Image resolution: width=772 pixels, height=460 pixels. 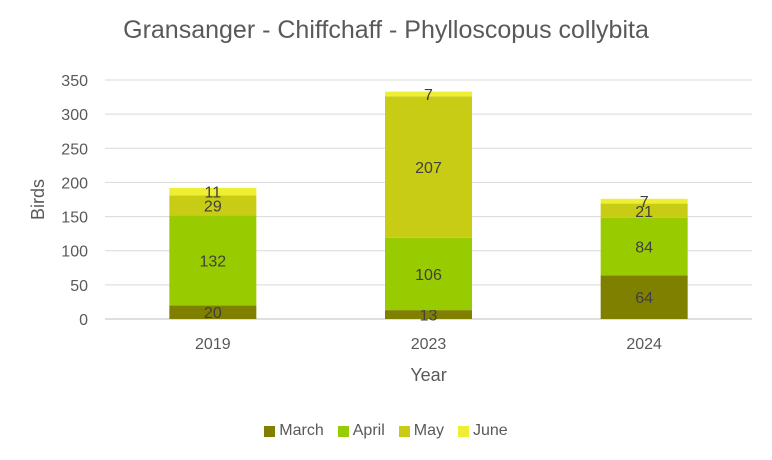 I want to click on y-tick-label: 50, so click(x=79, y=286).